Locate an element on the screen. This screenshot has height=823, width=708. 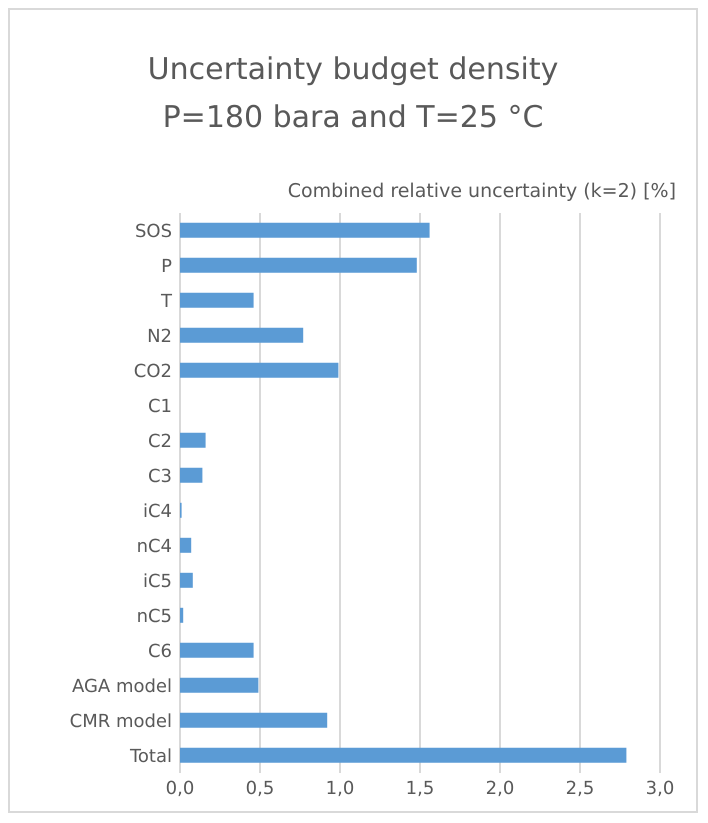
x-tick-label: 0,0 is located at coordinates (180, 788).